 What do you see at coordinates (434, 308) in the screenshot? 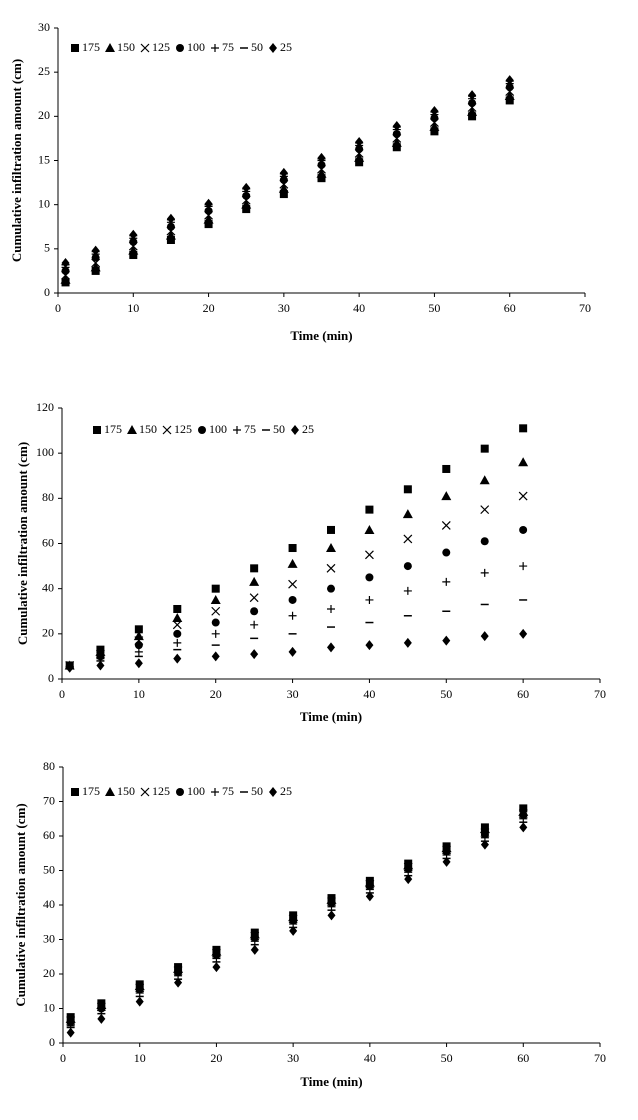
I see `x-tick-label: 50` at bounding box center [434, 308].